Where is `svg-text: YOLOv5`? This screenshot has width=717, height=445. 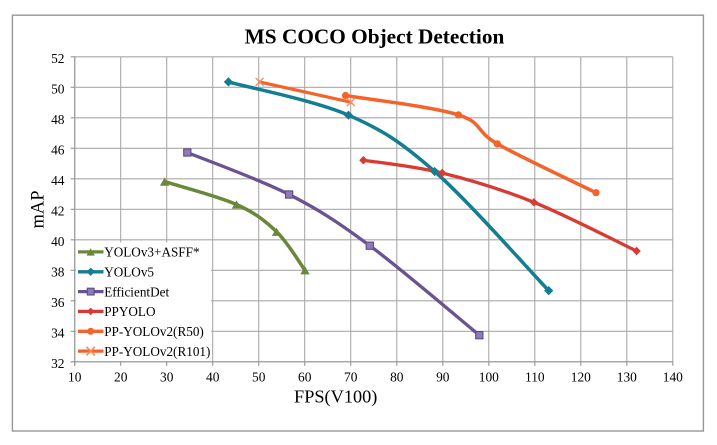
svg-text: YOLOv5 is located at coordinates (129, 271).